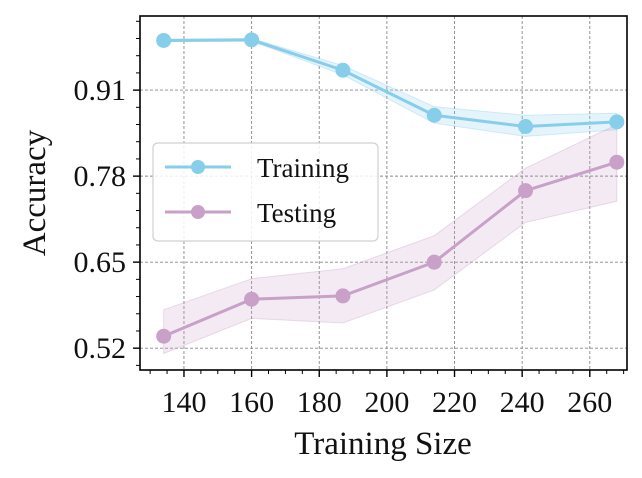 The height and width of the screenshot is (478, 642). Describe the element at coordinates (198, 167) in the screenshot. I see `legend-training-marker` at that location.